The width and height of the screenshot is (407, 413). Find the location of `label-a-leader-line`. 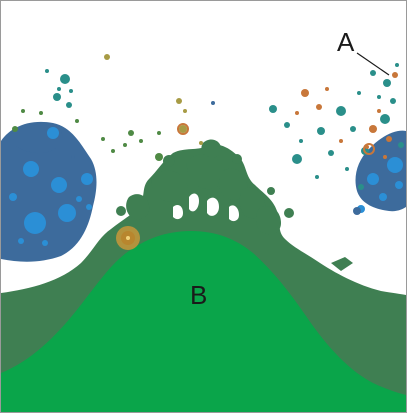

label-a-leader-line is located at coordinates (373, 64).